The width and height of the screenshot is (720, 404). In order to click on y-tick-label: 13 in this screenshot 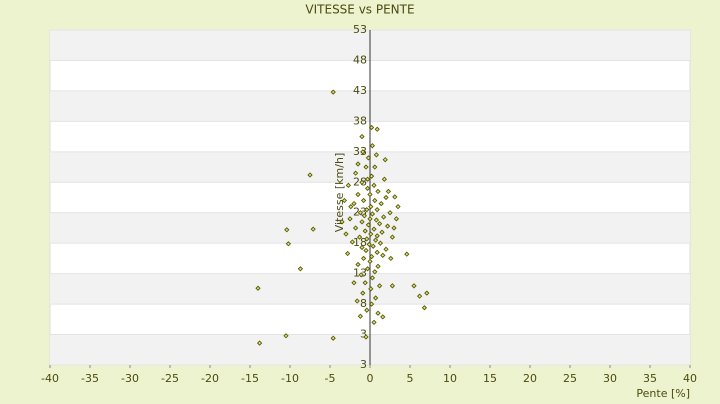, I will do `click(360, 273)`.